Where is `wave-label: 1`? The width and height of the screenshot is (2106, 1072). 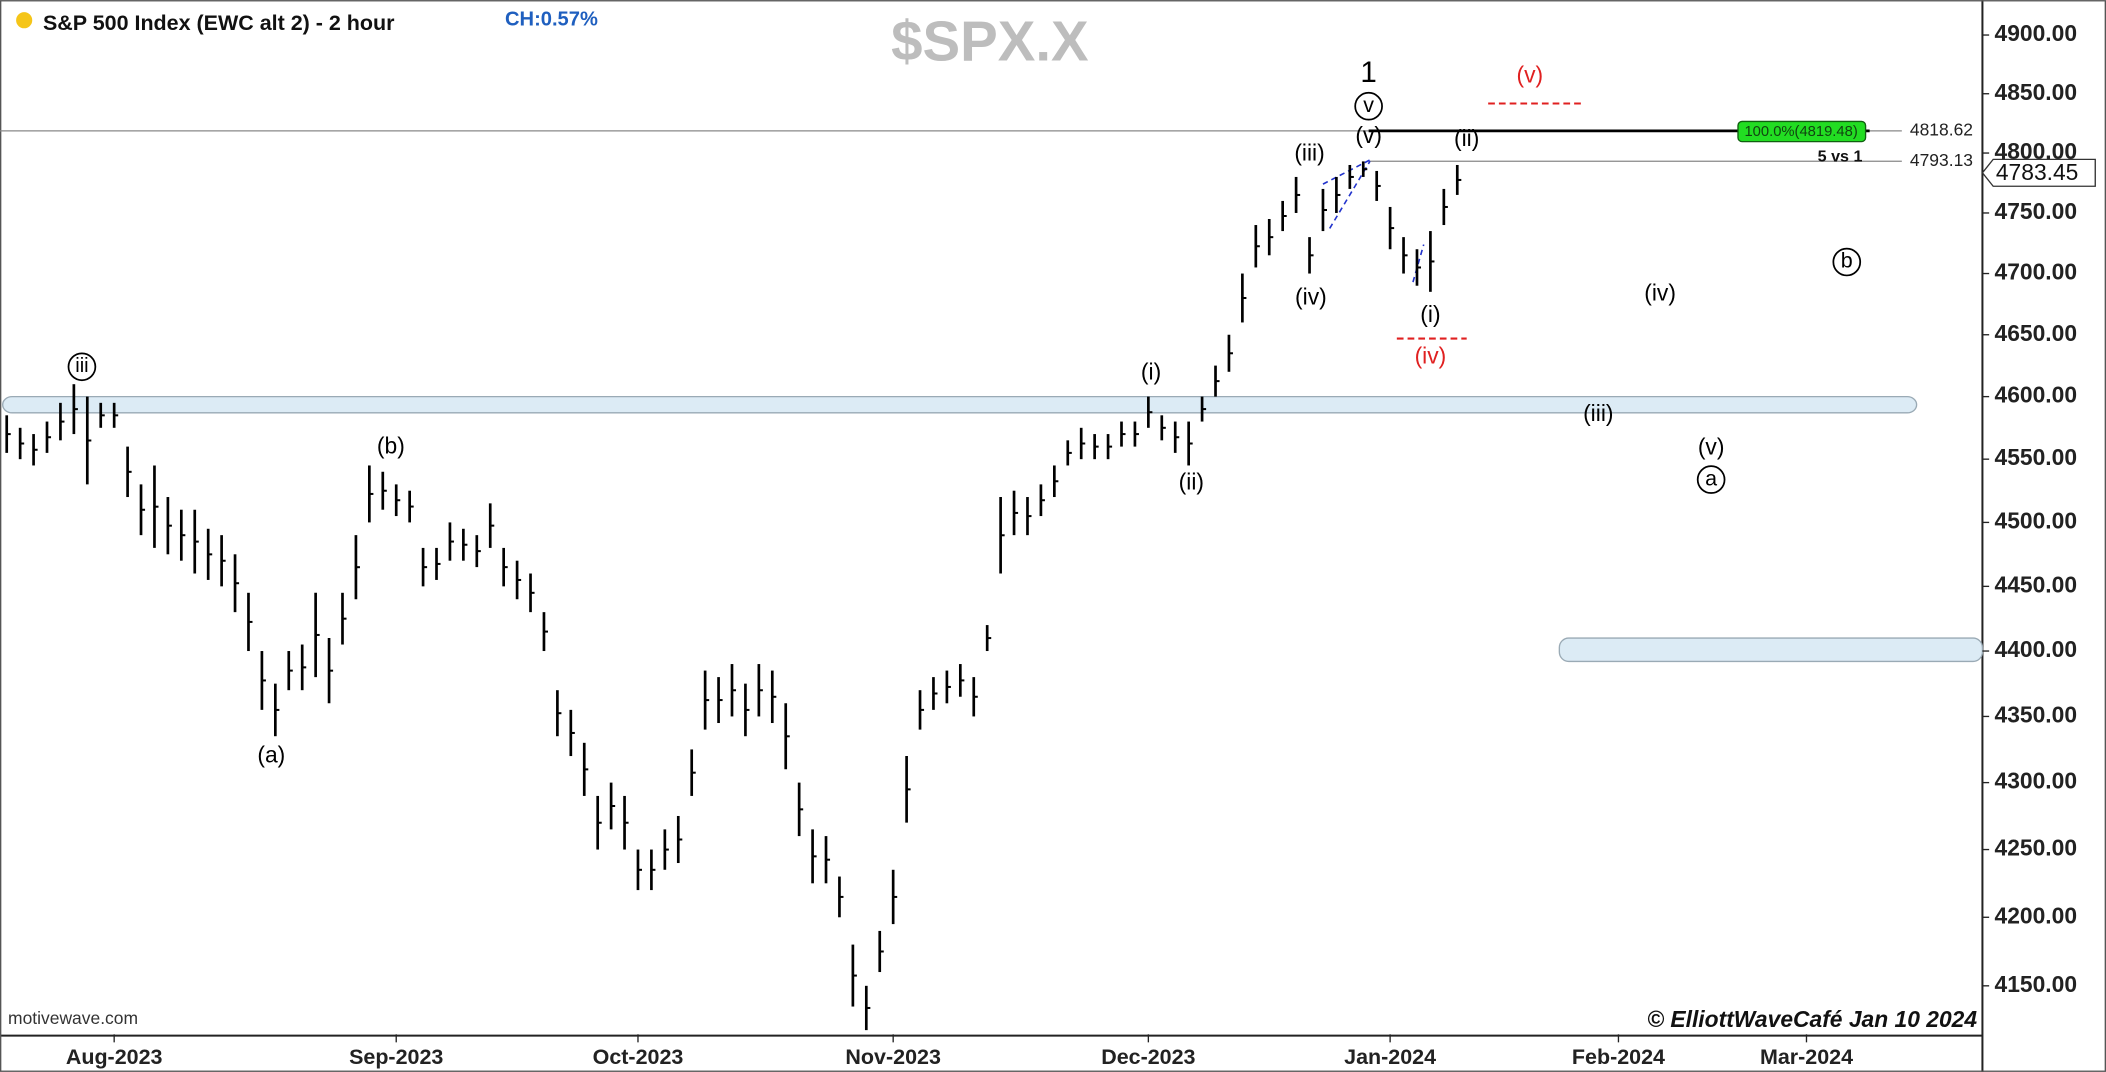
wave-label: 1 is located at coordinates (1368, 72).